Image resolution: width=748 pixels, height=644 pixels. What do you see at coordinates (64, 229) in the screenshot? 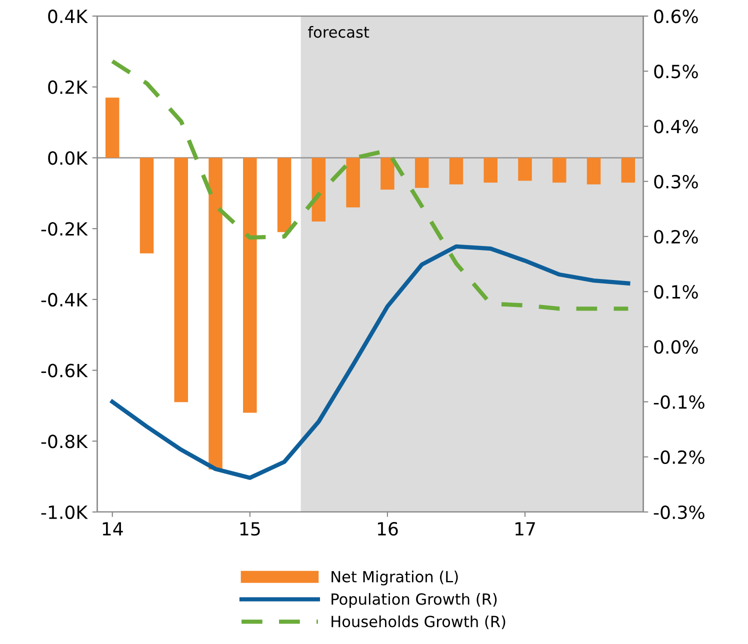
I see `y-tick-label: -0.2K` at bounding box center [64, 229].